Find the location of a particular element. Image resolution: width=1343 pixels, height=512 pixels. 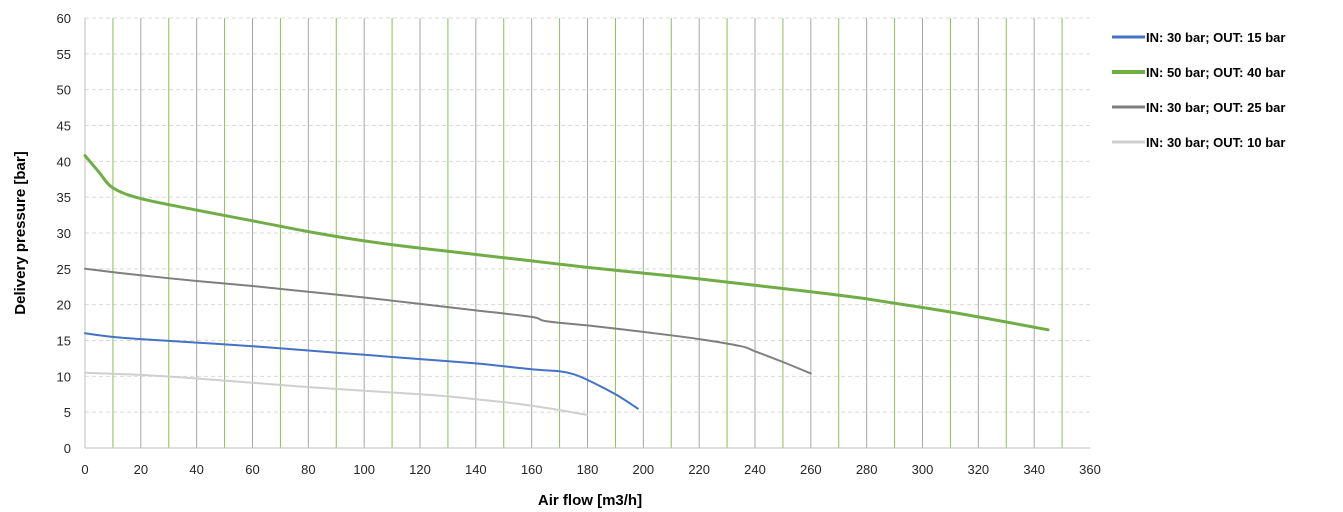

y-tick-label: 25 is located at coordinates (64, 269).